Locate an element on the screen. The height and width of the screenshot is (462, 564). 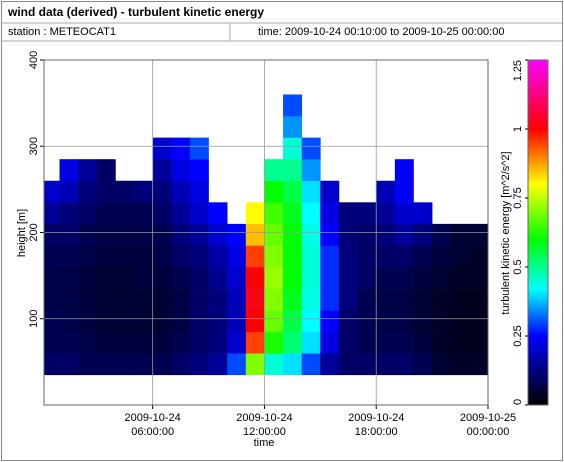
colorbar-label: turbulent kinetic energy [m^2/s^2] is located at coordinates (506, 232).